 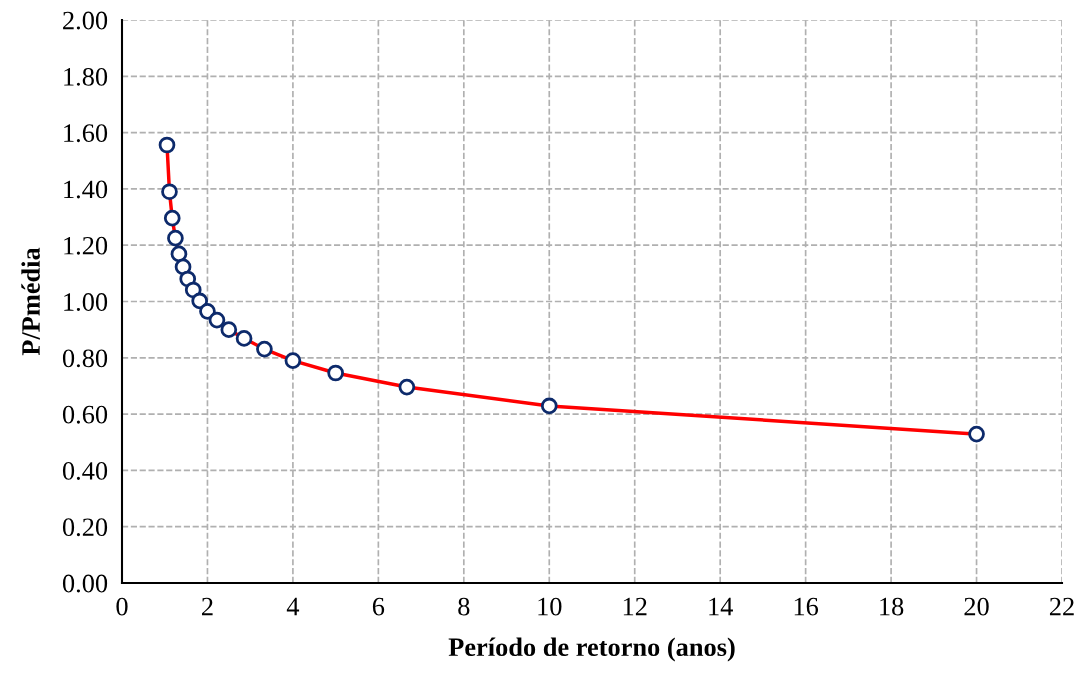 I want to click on x-tick-label: 4, so click(x=293, y=606).